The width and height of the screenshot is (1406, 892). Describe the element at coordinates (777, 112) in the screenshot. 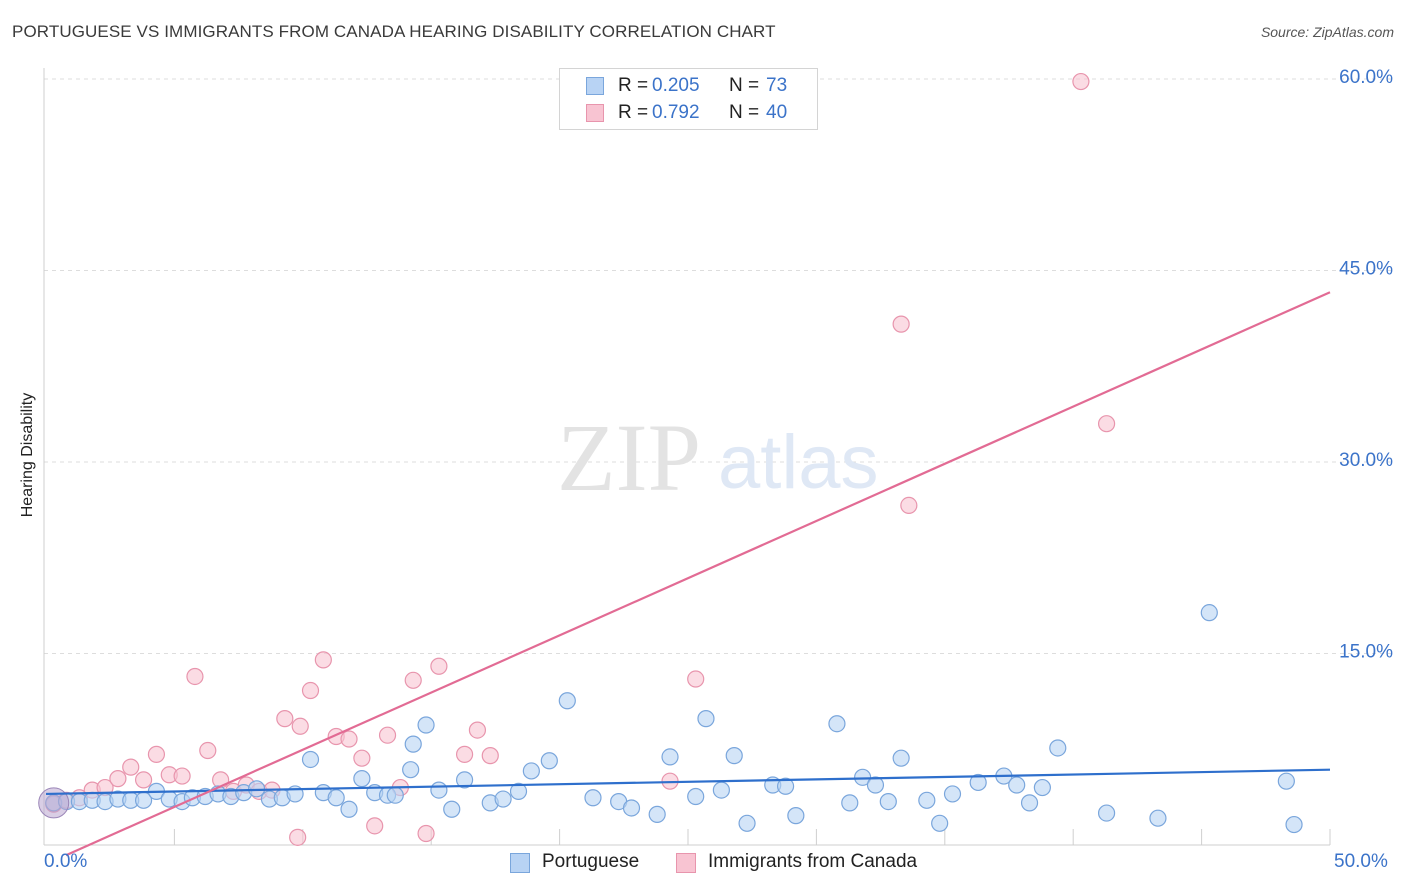

I see `legend-n-value: 40` at that location.